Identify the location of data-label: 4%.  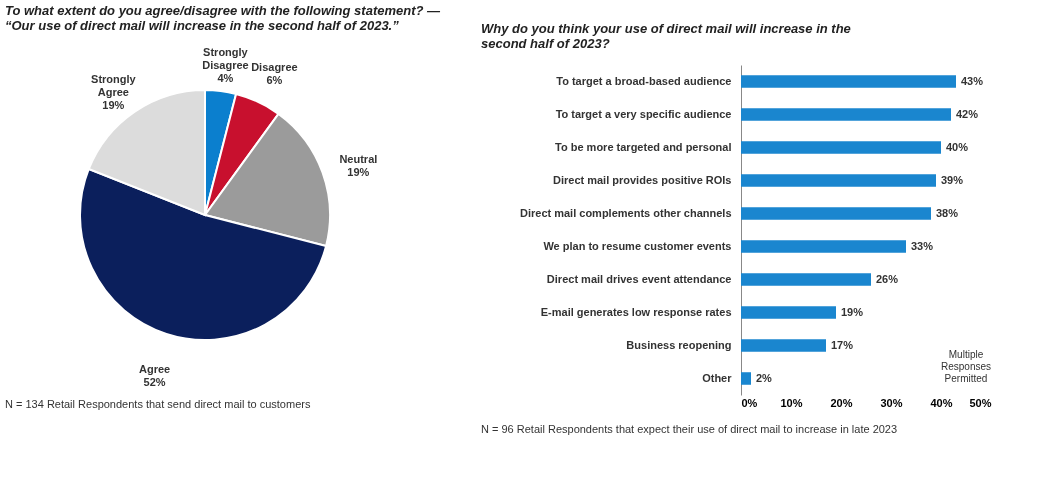
(225, 78).